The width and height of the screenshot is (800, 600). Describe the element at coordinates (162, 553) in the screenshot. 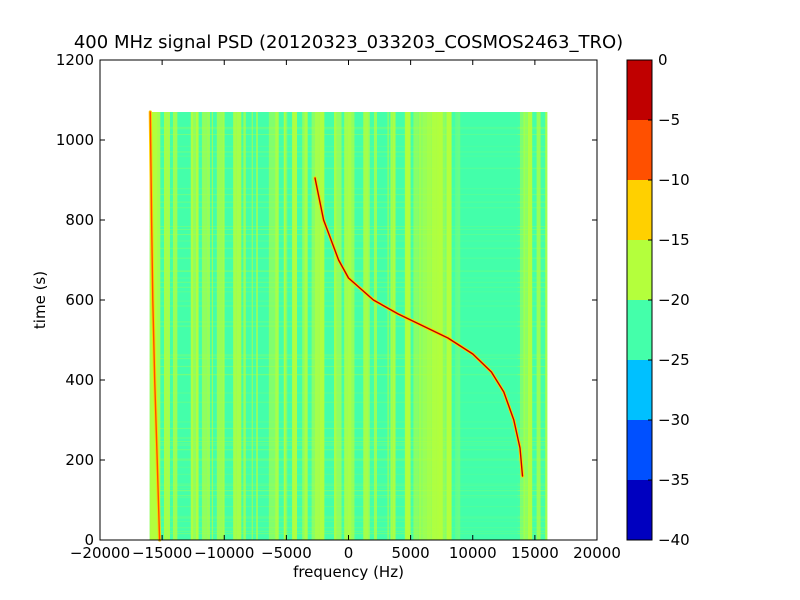

I see `x-tick-label: −15000` at that location.